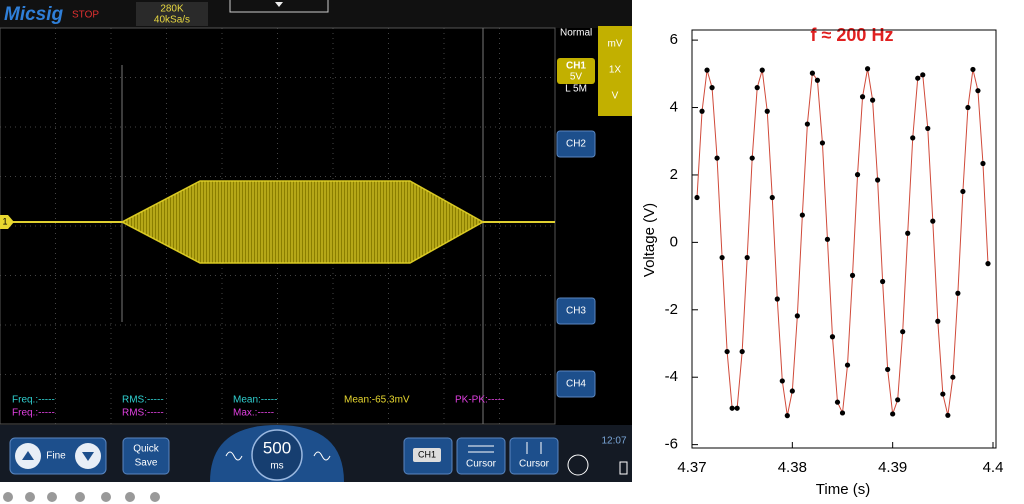 This screenshot has width=1024, height=504. What do you see at coordinates (671, 309) in the screenshot?
I see `y-tick-label: -2` at bounding box center [671, 309].